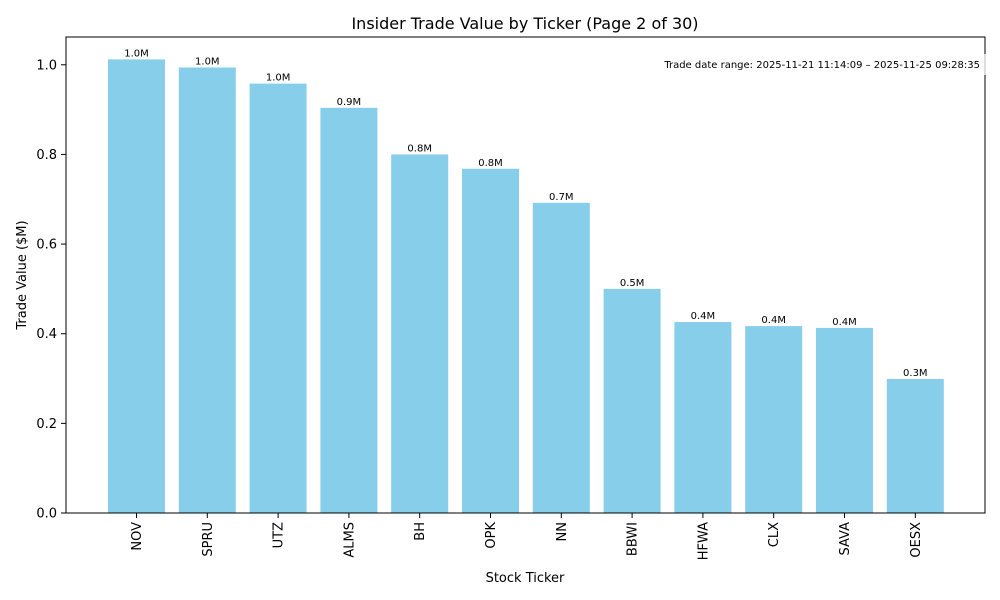  Describe the element at coordinates (419, 148) in the screenshot. I see `data-label-bh: 0.8M` at that location.